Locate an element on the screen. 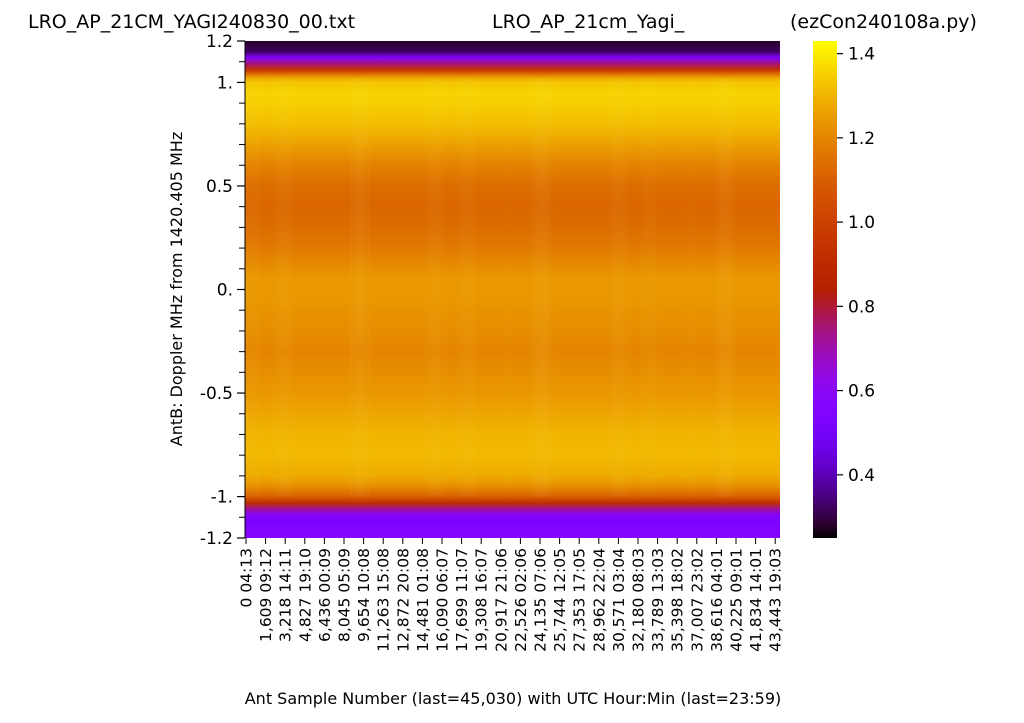 This screenshot has height=723, width=1024. x-tick-label: 6,436 00:09 is located at coordinates (325, 595).